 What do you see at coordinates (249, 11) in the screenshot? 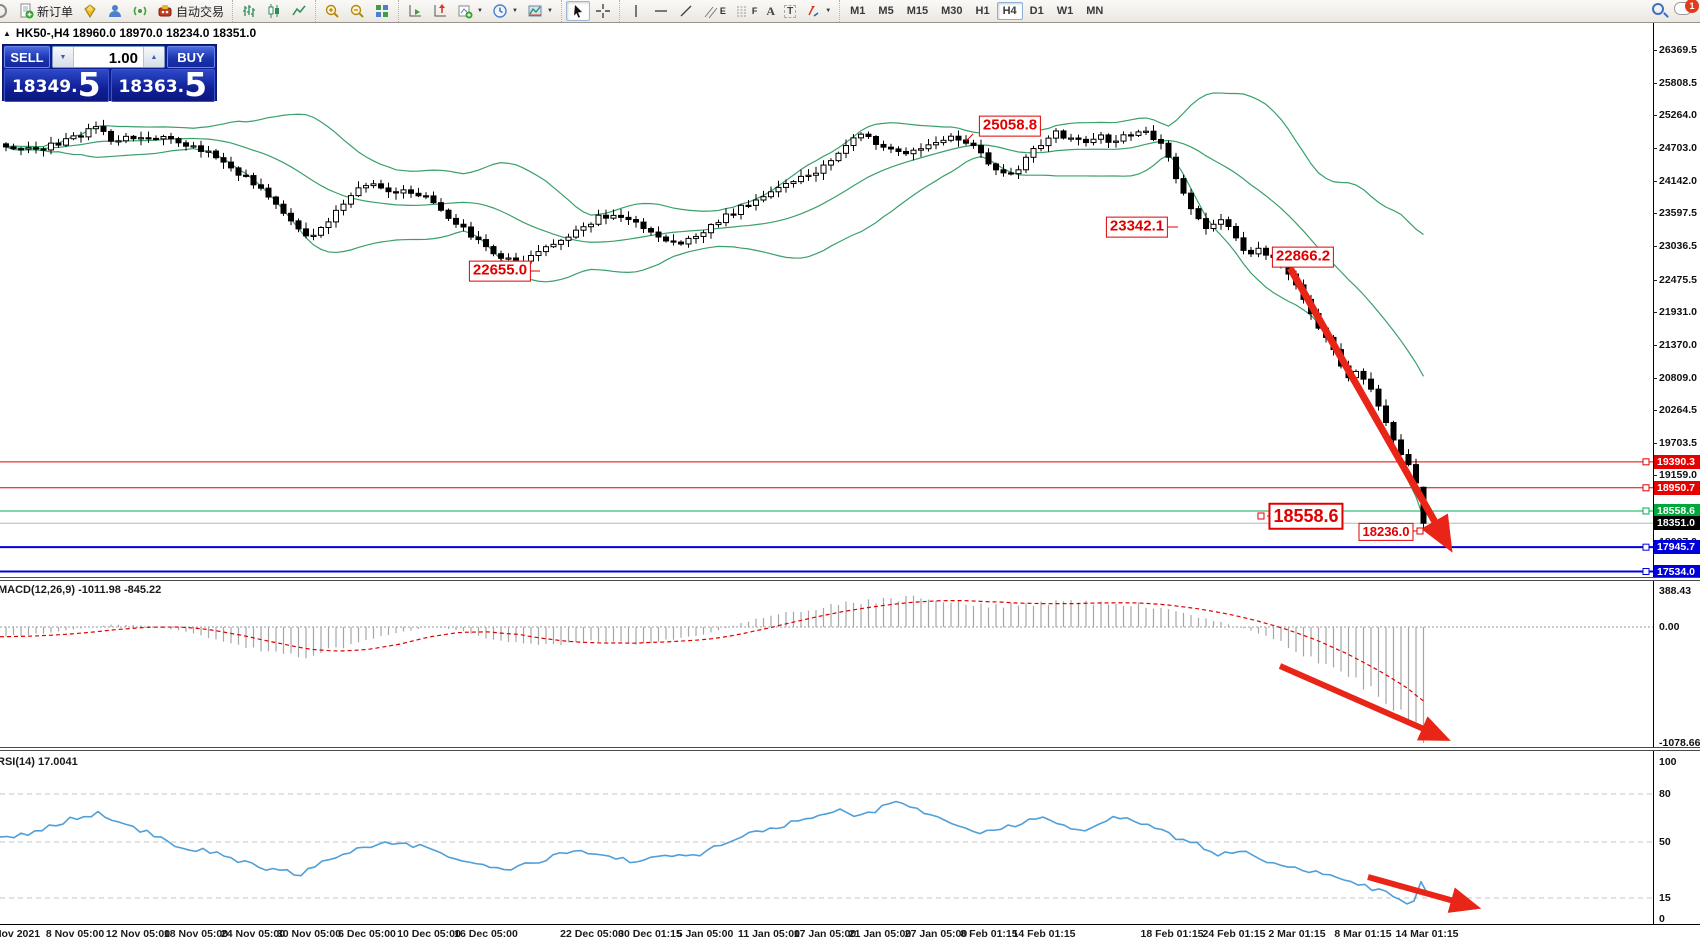
I see `bar-chart-button` at bounding box center [249, 11].